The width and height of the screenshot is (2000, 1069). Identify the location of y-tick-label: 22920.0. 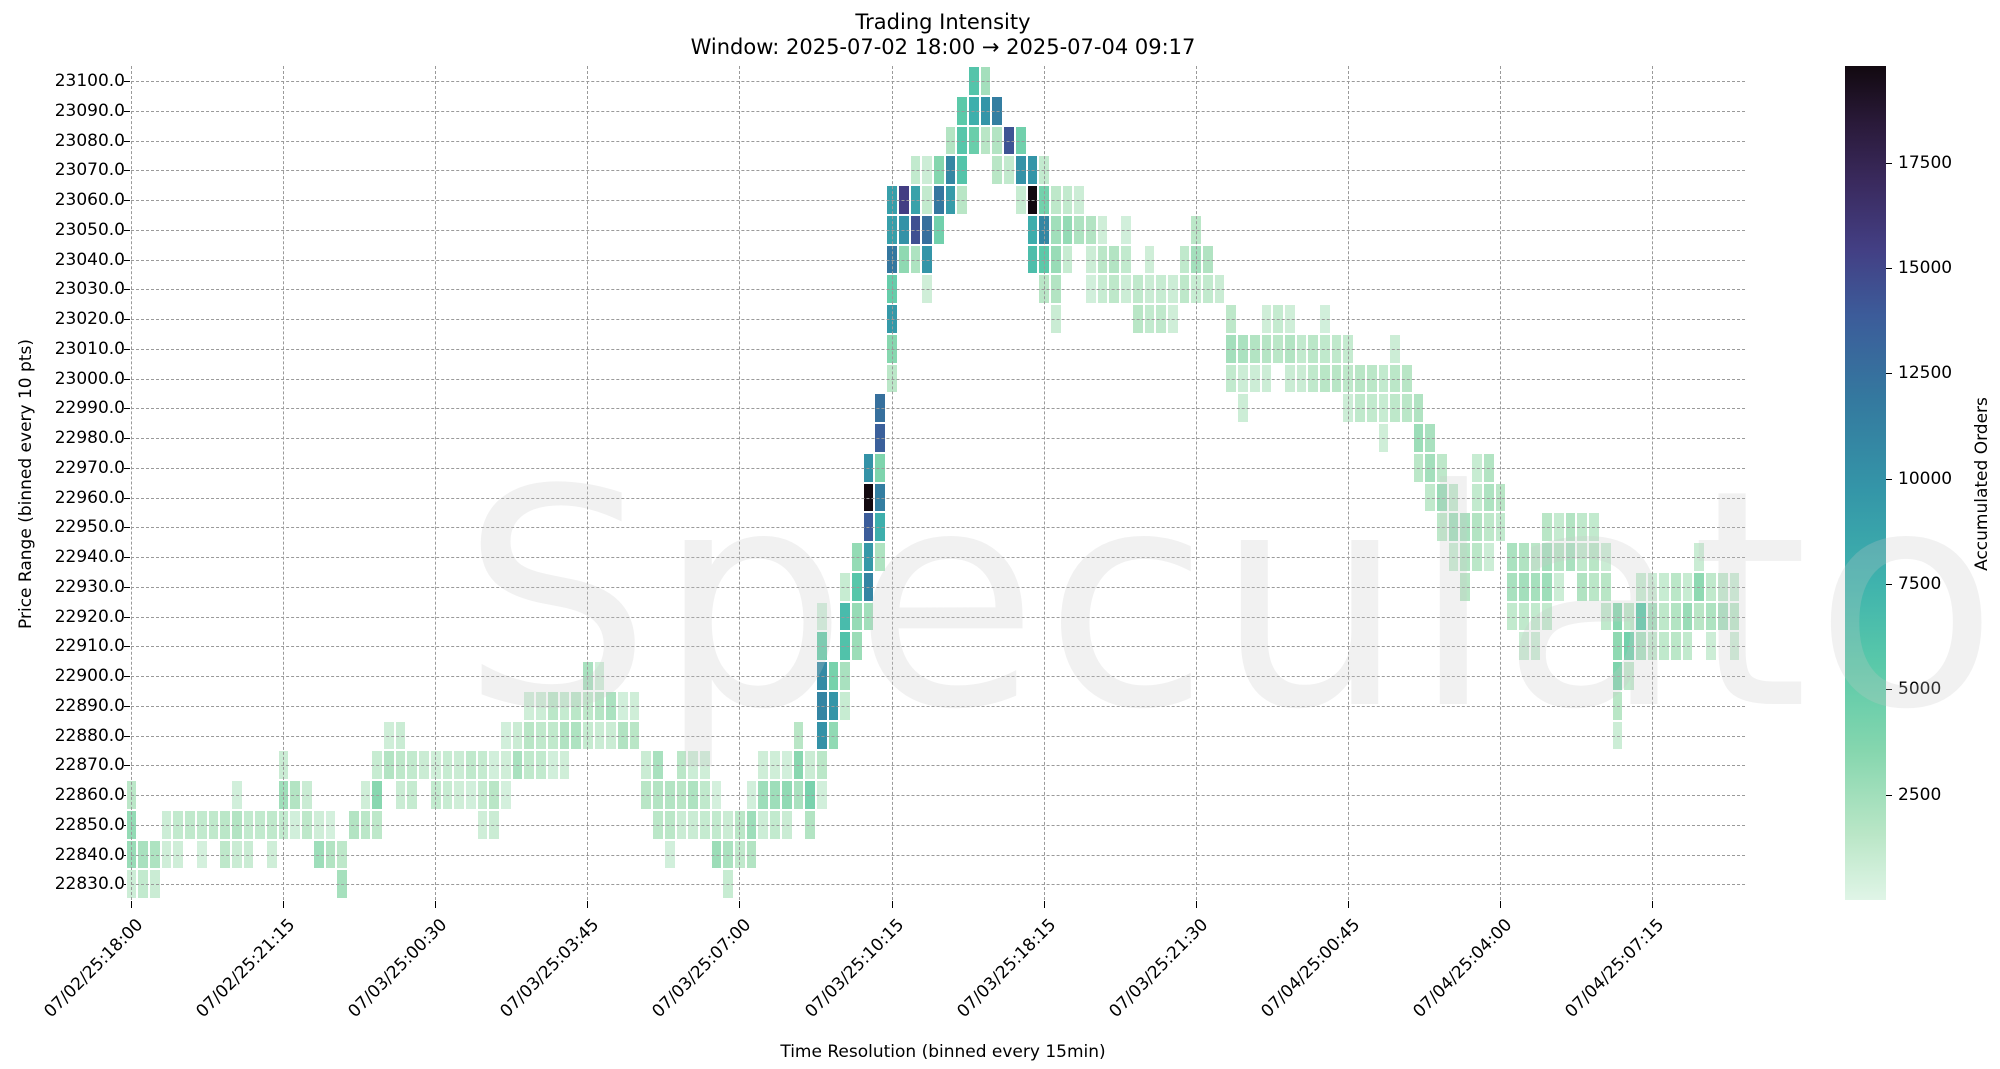
(89, 616).